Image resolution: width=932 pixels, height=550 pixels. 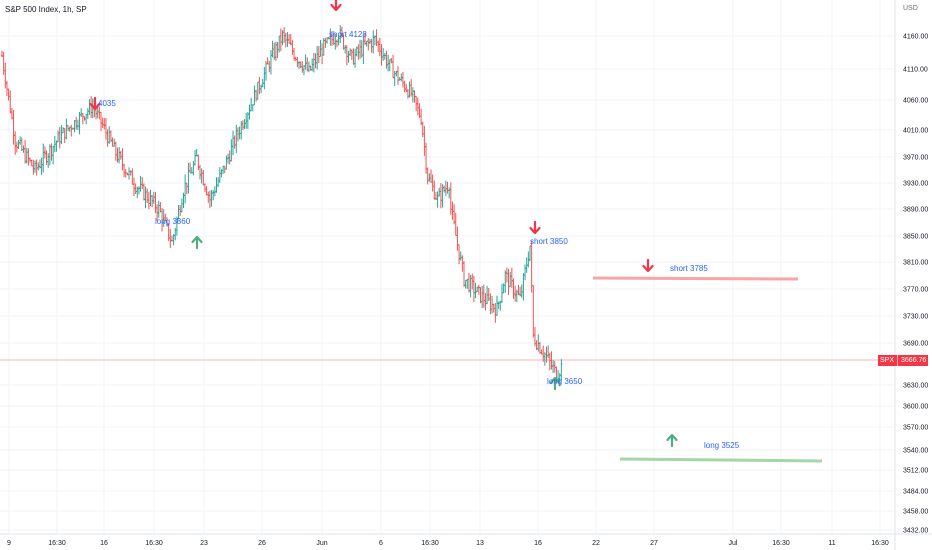 I want to click on price-tick-label: 3770.00, so click(x=915, y=290).